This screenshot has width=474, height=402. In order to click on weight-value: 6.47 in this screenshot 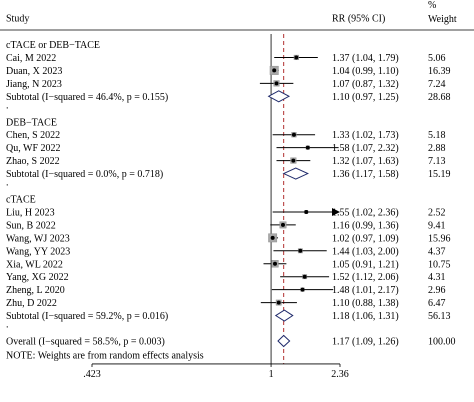, I will do `click(437, 303)`.